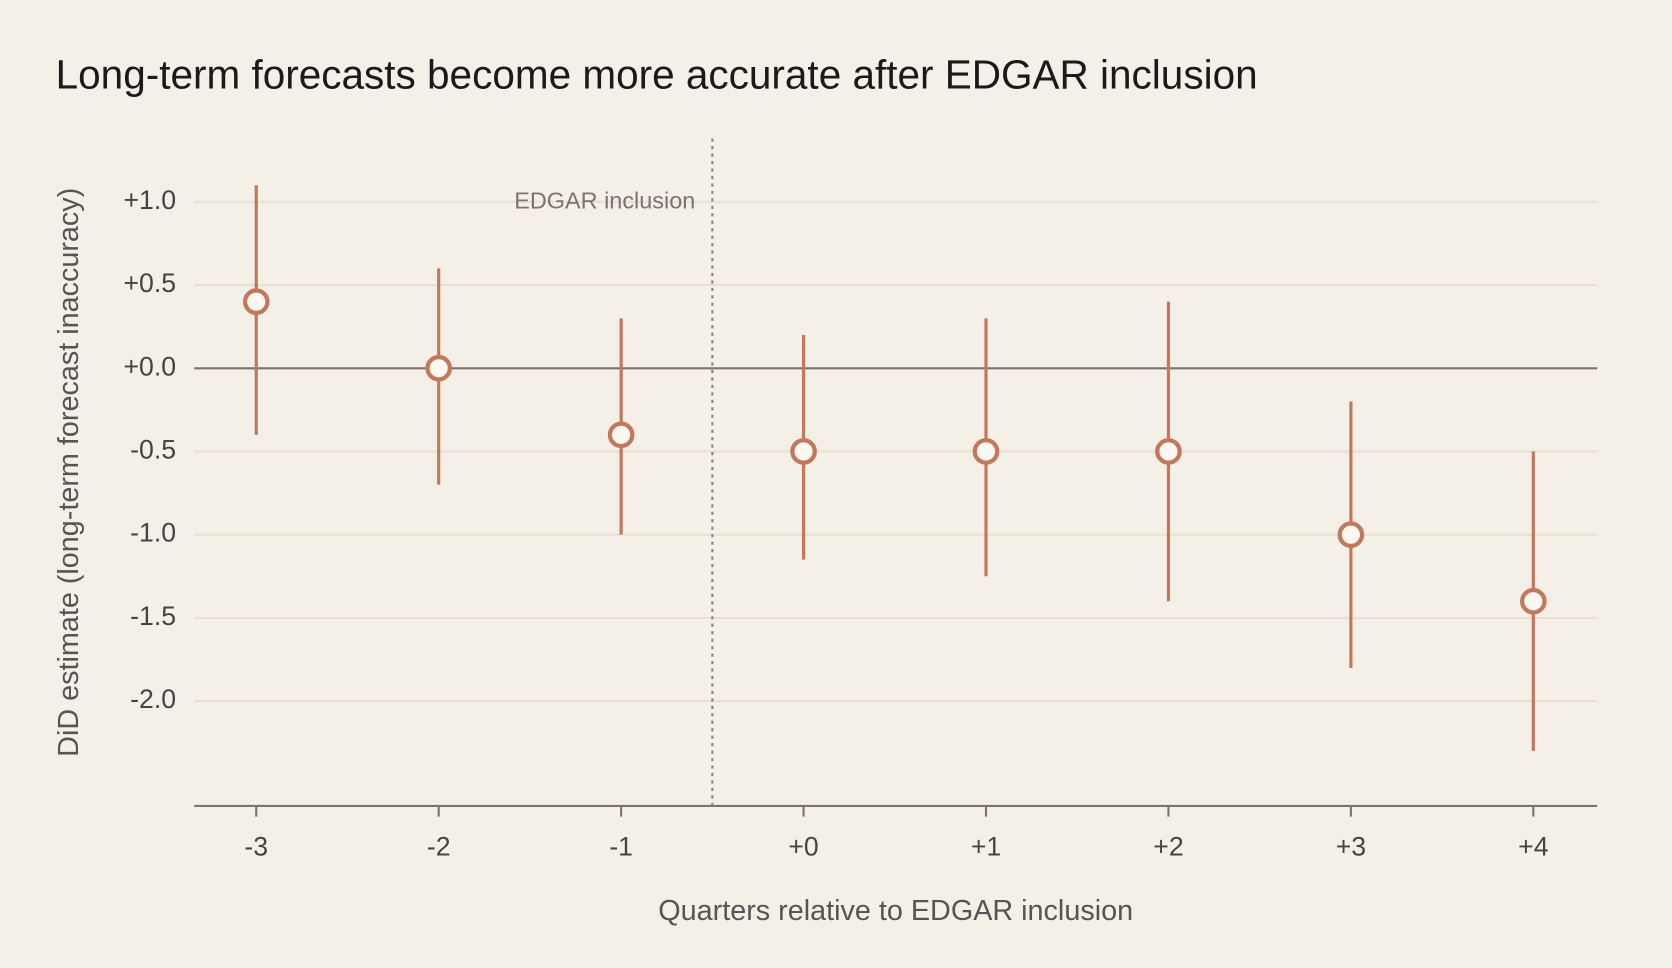  I want to click on y-tick-label: -0.5, so click(153, 450).